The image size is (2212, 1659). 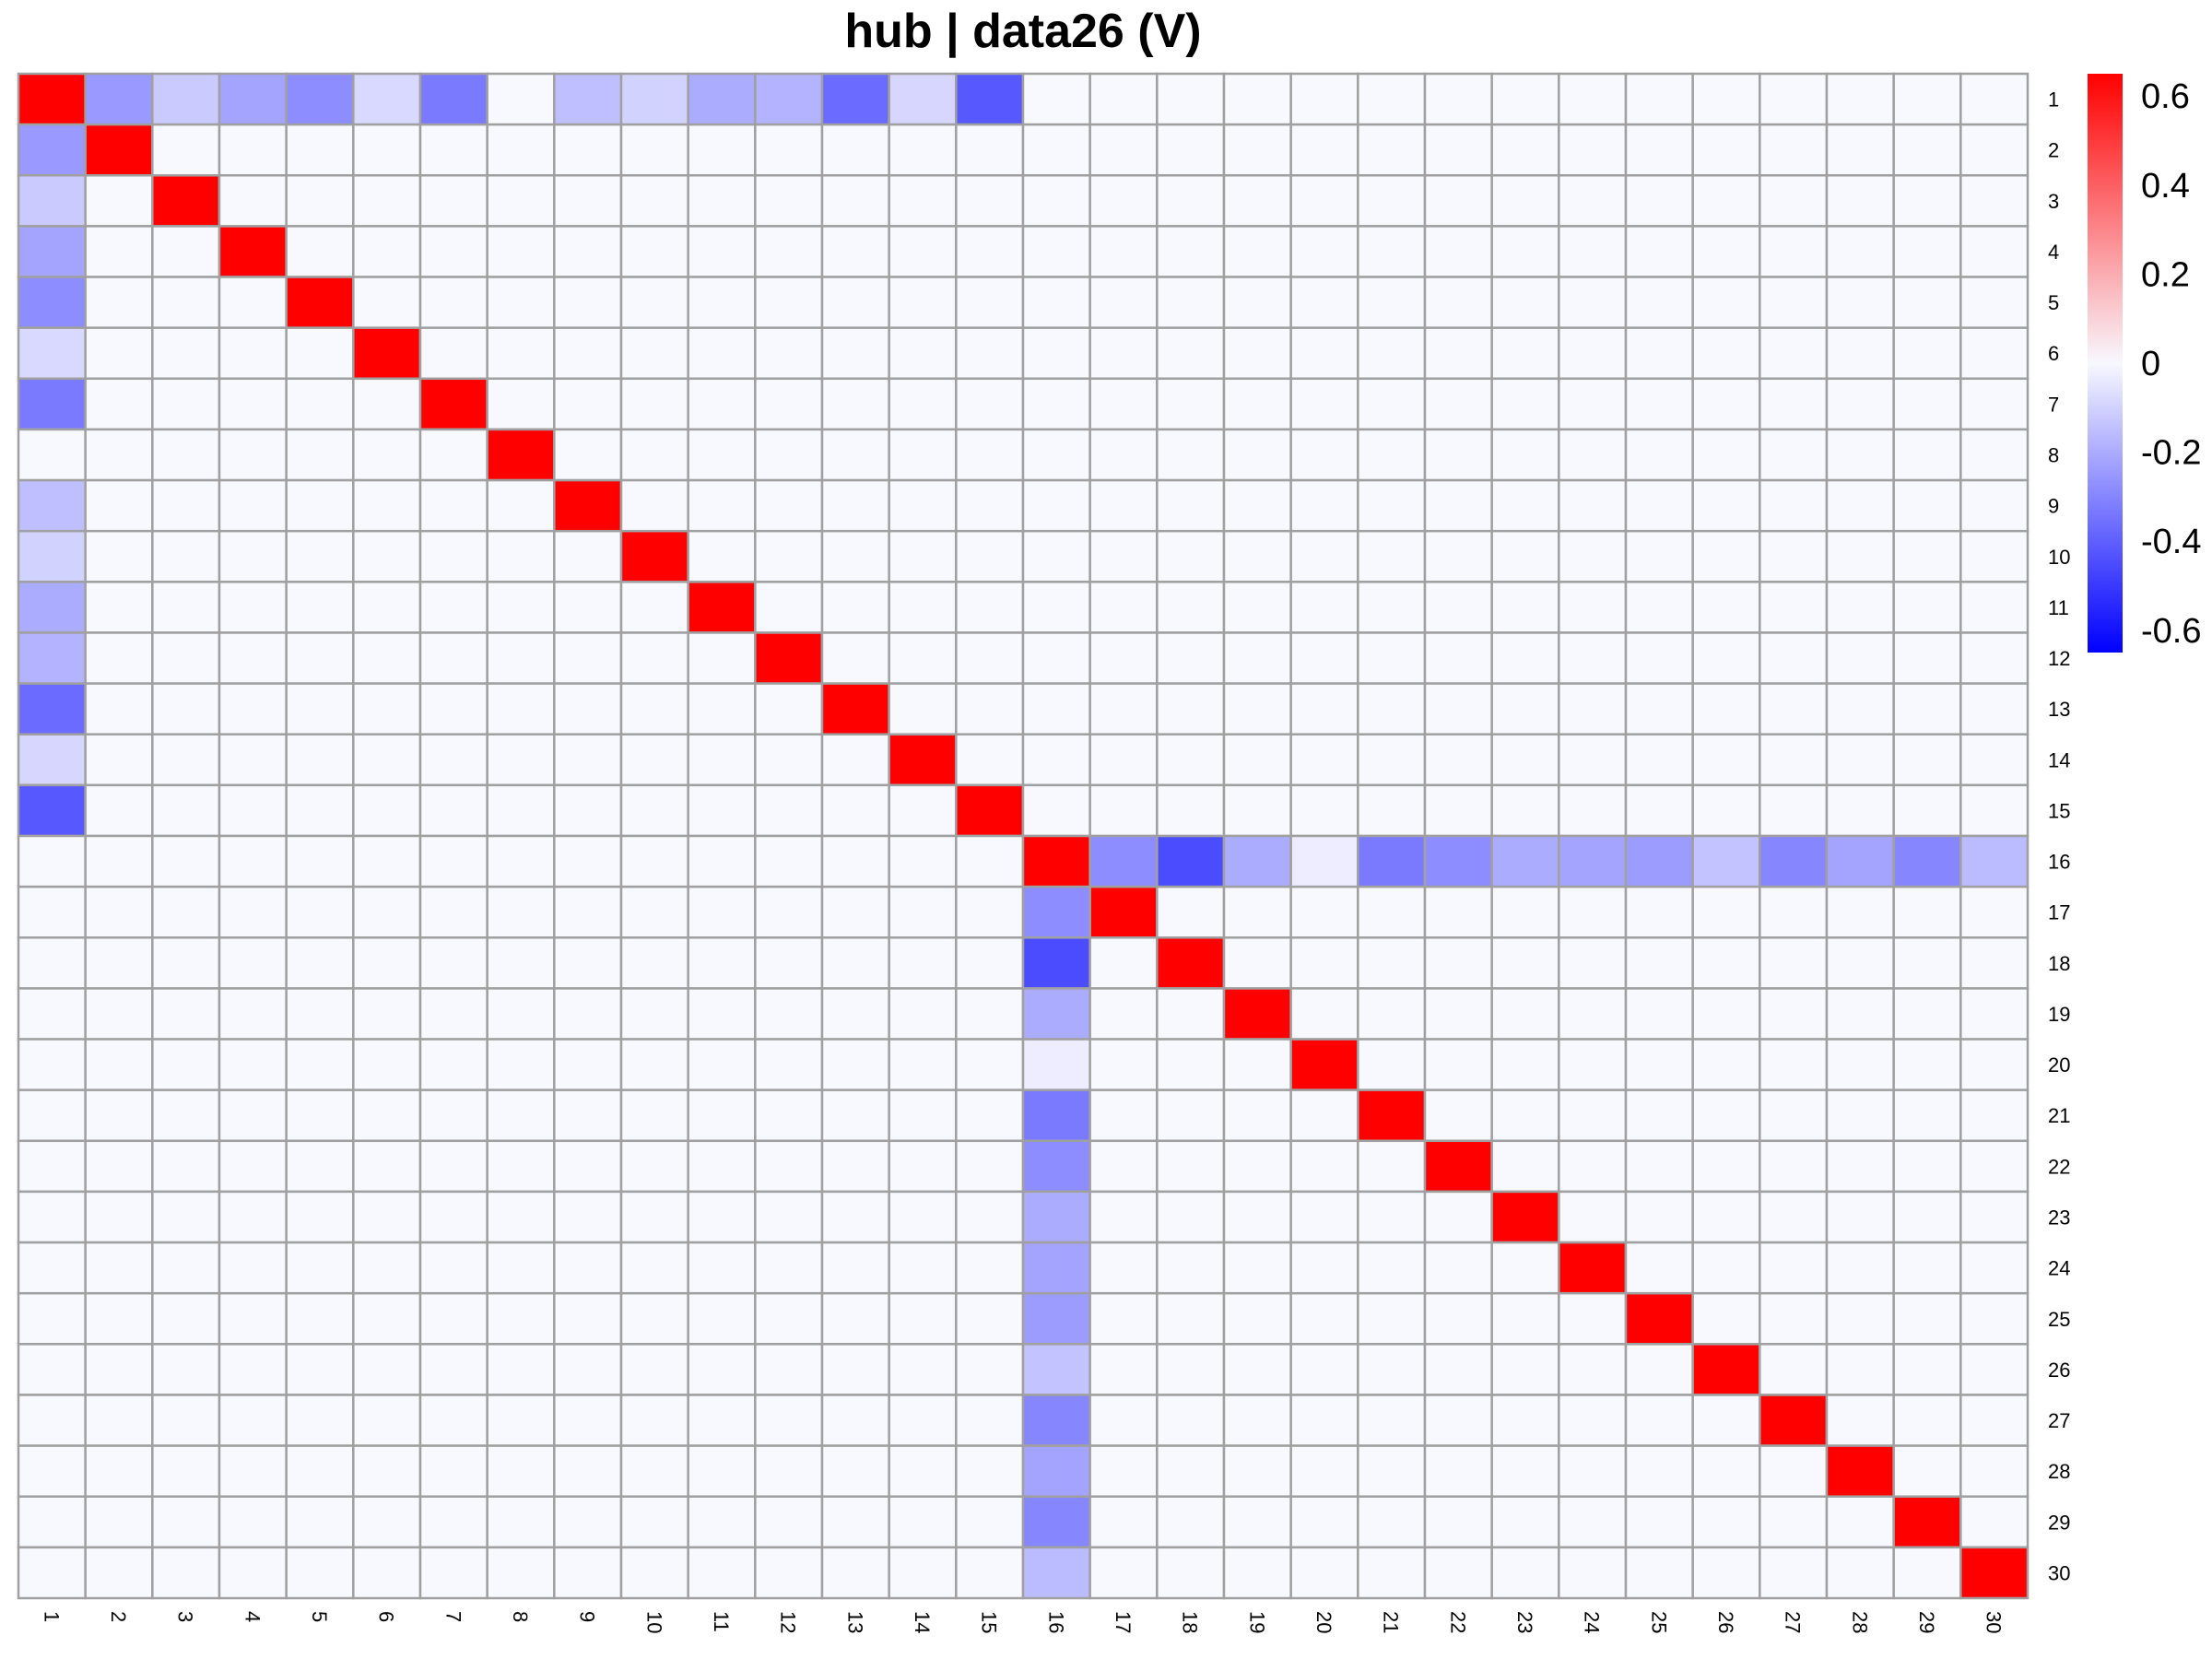 What do you see at coordinates (1793, 1622) in the screenshot?
I see `column-tick-label: 27` at bounding box center [1793, 1622].